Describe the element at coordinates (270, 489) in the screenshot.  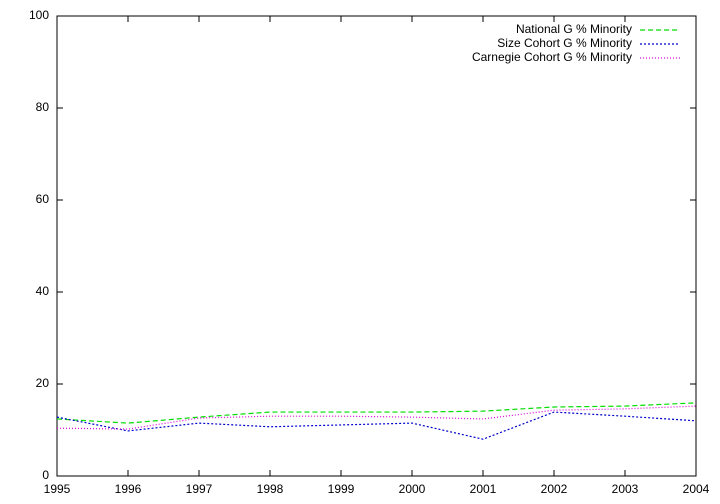
I see `x-tick-label: 1998` at that location.